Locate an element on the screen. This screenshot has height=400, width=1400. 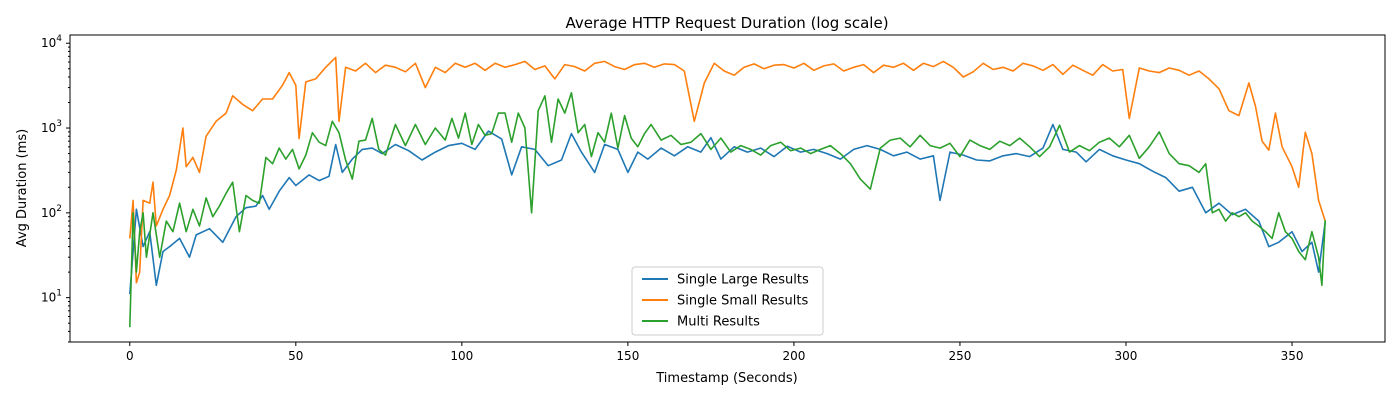
y-tick-label: 10³ is located at coordinates (51, 127).